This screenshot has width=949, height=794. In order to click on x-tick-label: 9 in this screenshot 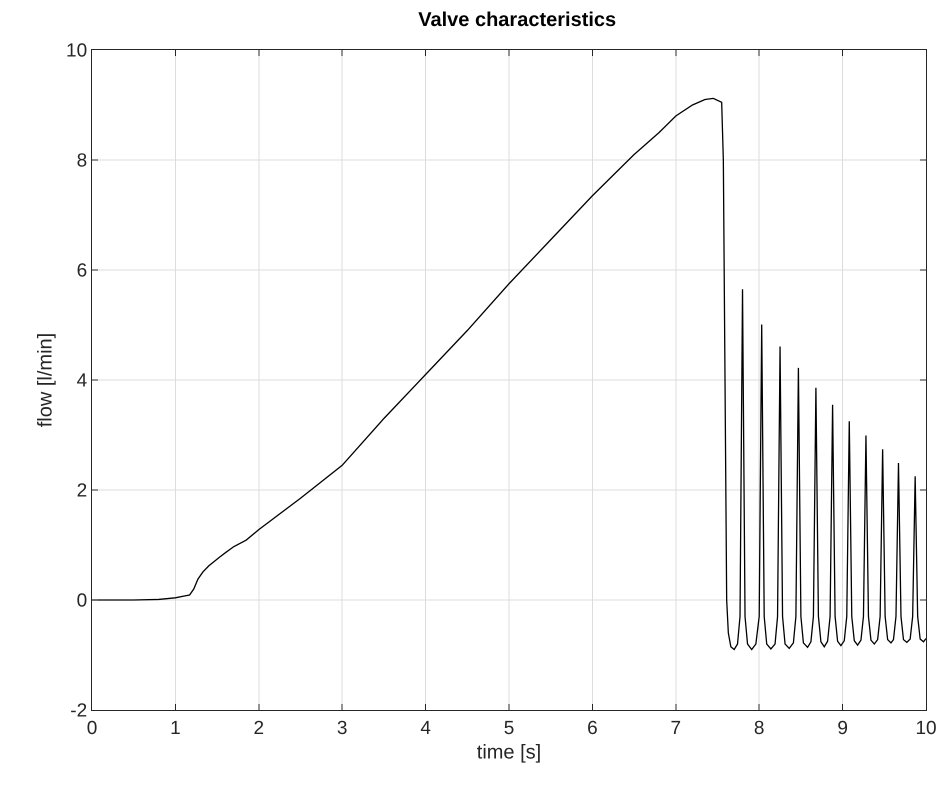, I will do `click(842, 728)`.